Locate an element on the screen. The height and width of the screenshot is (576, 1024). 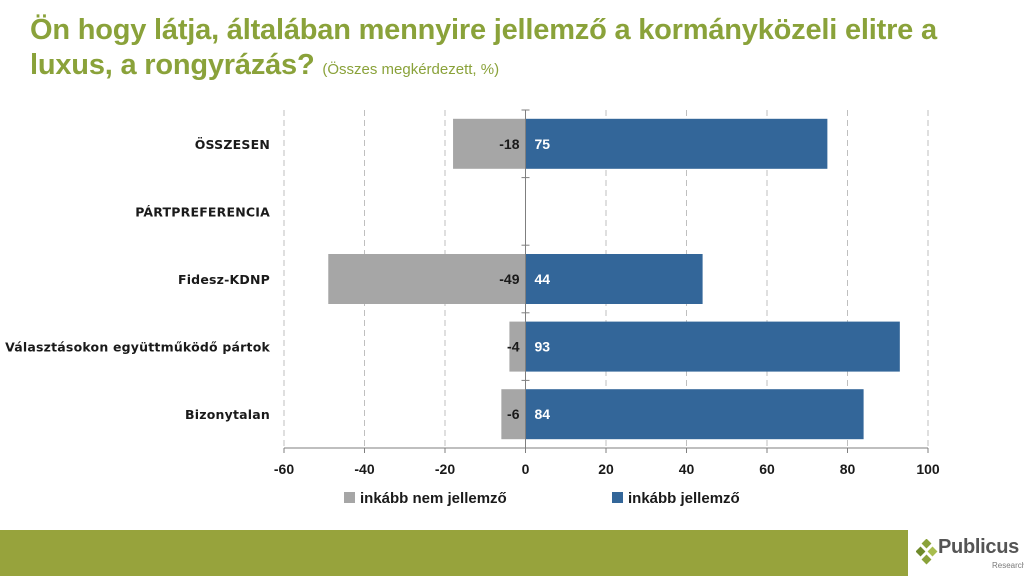
legend-label: inkább jellemző is located at coordinates (684, 498).